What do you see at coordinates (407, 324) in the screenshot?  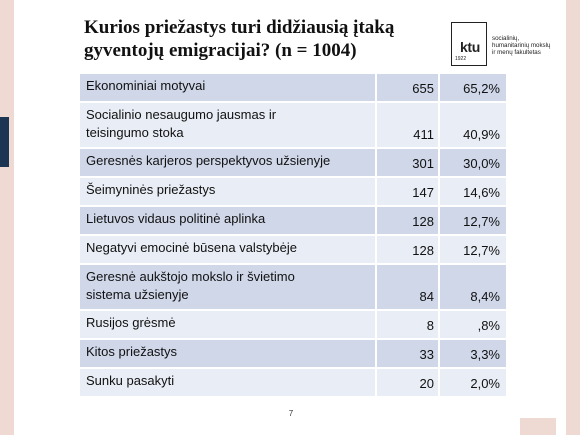 I see `count-cell: 8` at bounding box center [407, 324].